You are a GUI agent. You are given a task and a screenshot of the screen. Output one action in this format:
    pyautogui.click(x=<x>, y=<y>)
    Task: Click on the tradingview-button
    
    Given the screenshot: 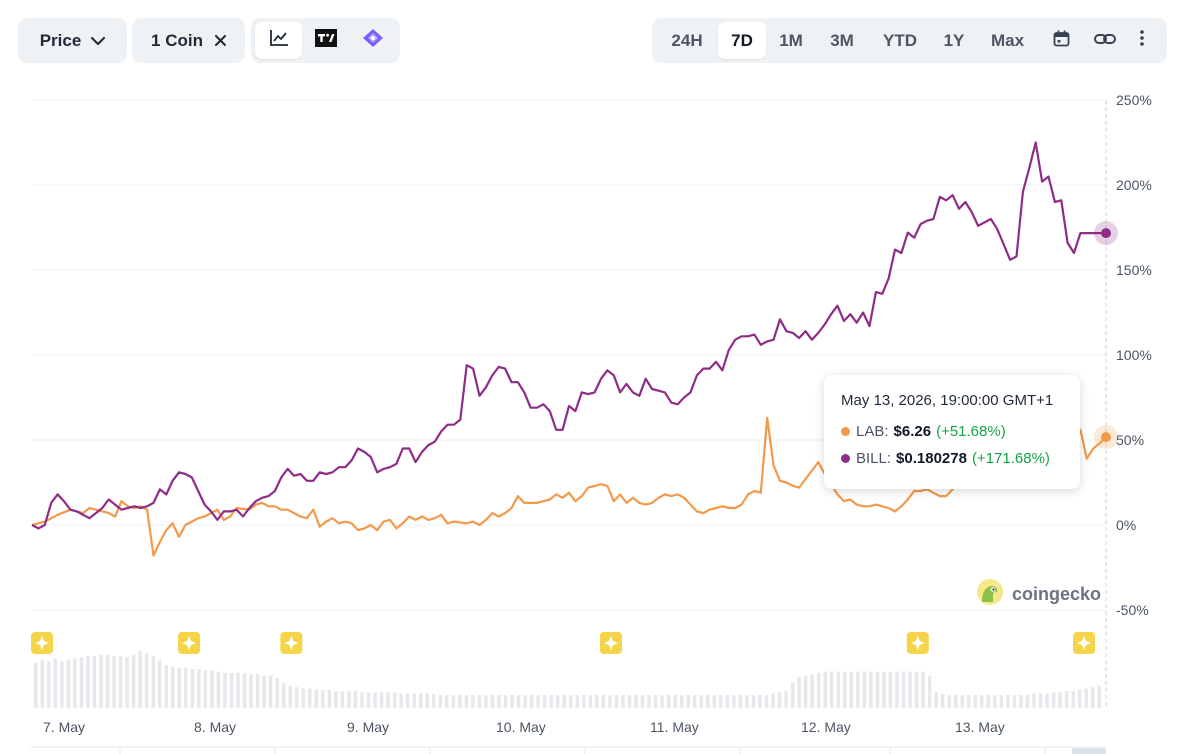 What is the action you would take?
    pyautogui.click(x=325, y=40)
    